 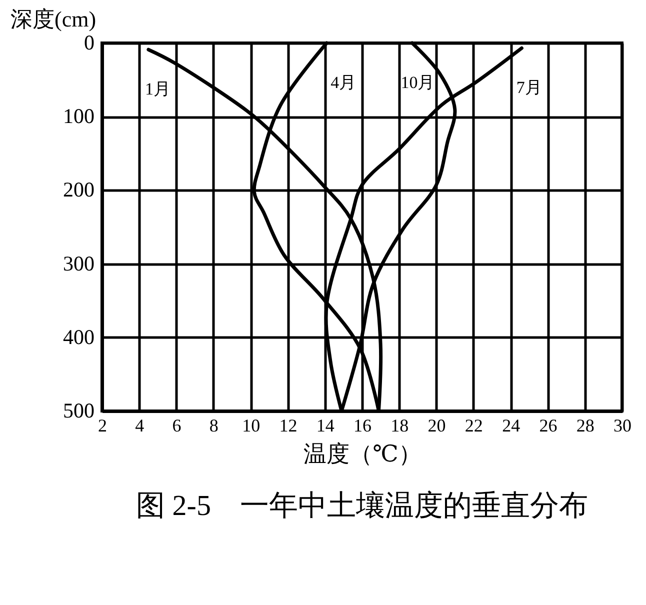 I want to click on x-tick-label: 30, so click(x=623, y=426).